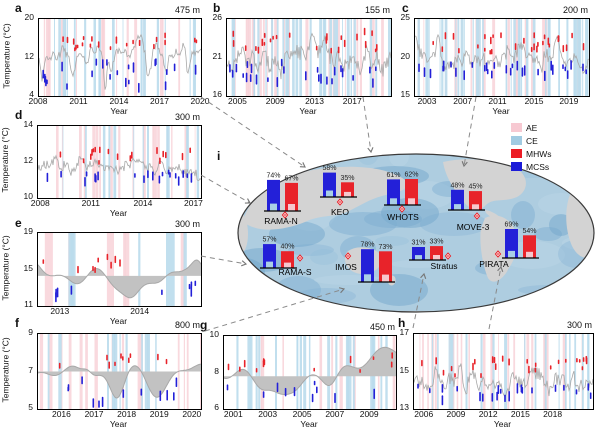 This screenshot has height=440, width=600. I want to click on y-tick: 12, so click(28, 160).